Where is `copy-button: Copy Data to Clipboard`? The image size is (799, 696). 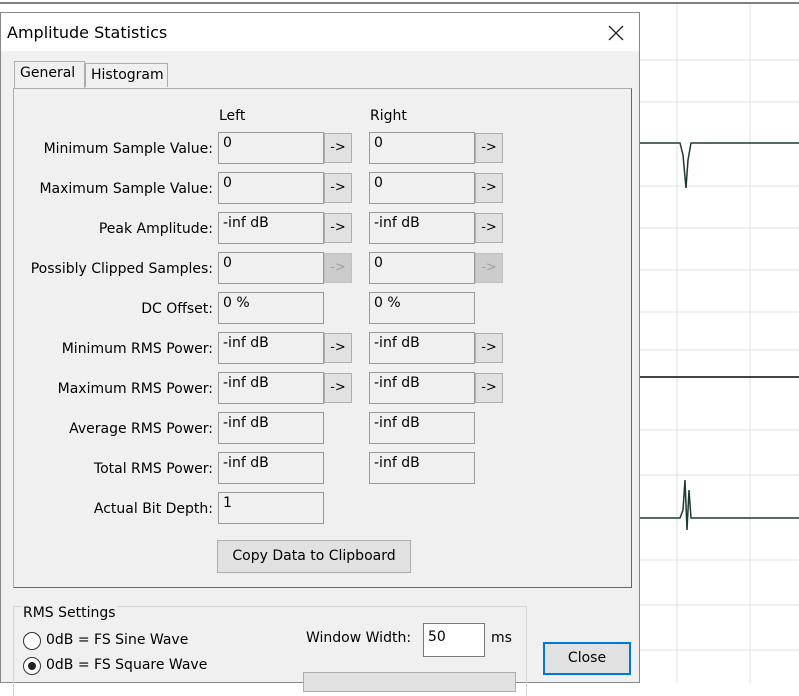
copy-button: Copy Data to Clipboard is located at coordinates (314, 556).